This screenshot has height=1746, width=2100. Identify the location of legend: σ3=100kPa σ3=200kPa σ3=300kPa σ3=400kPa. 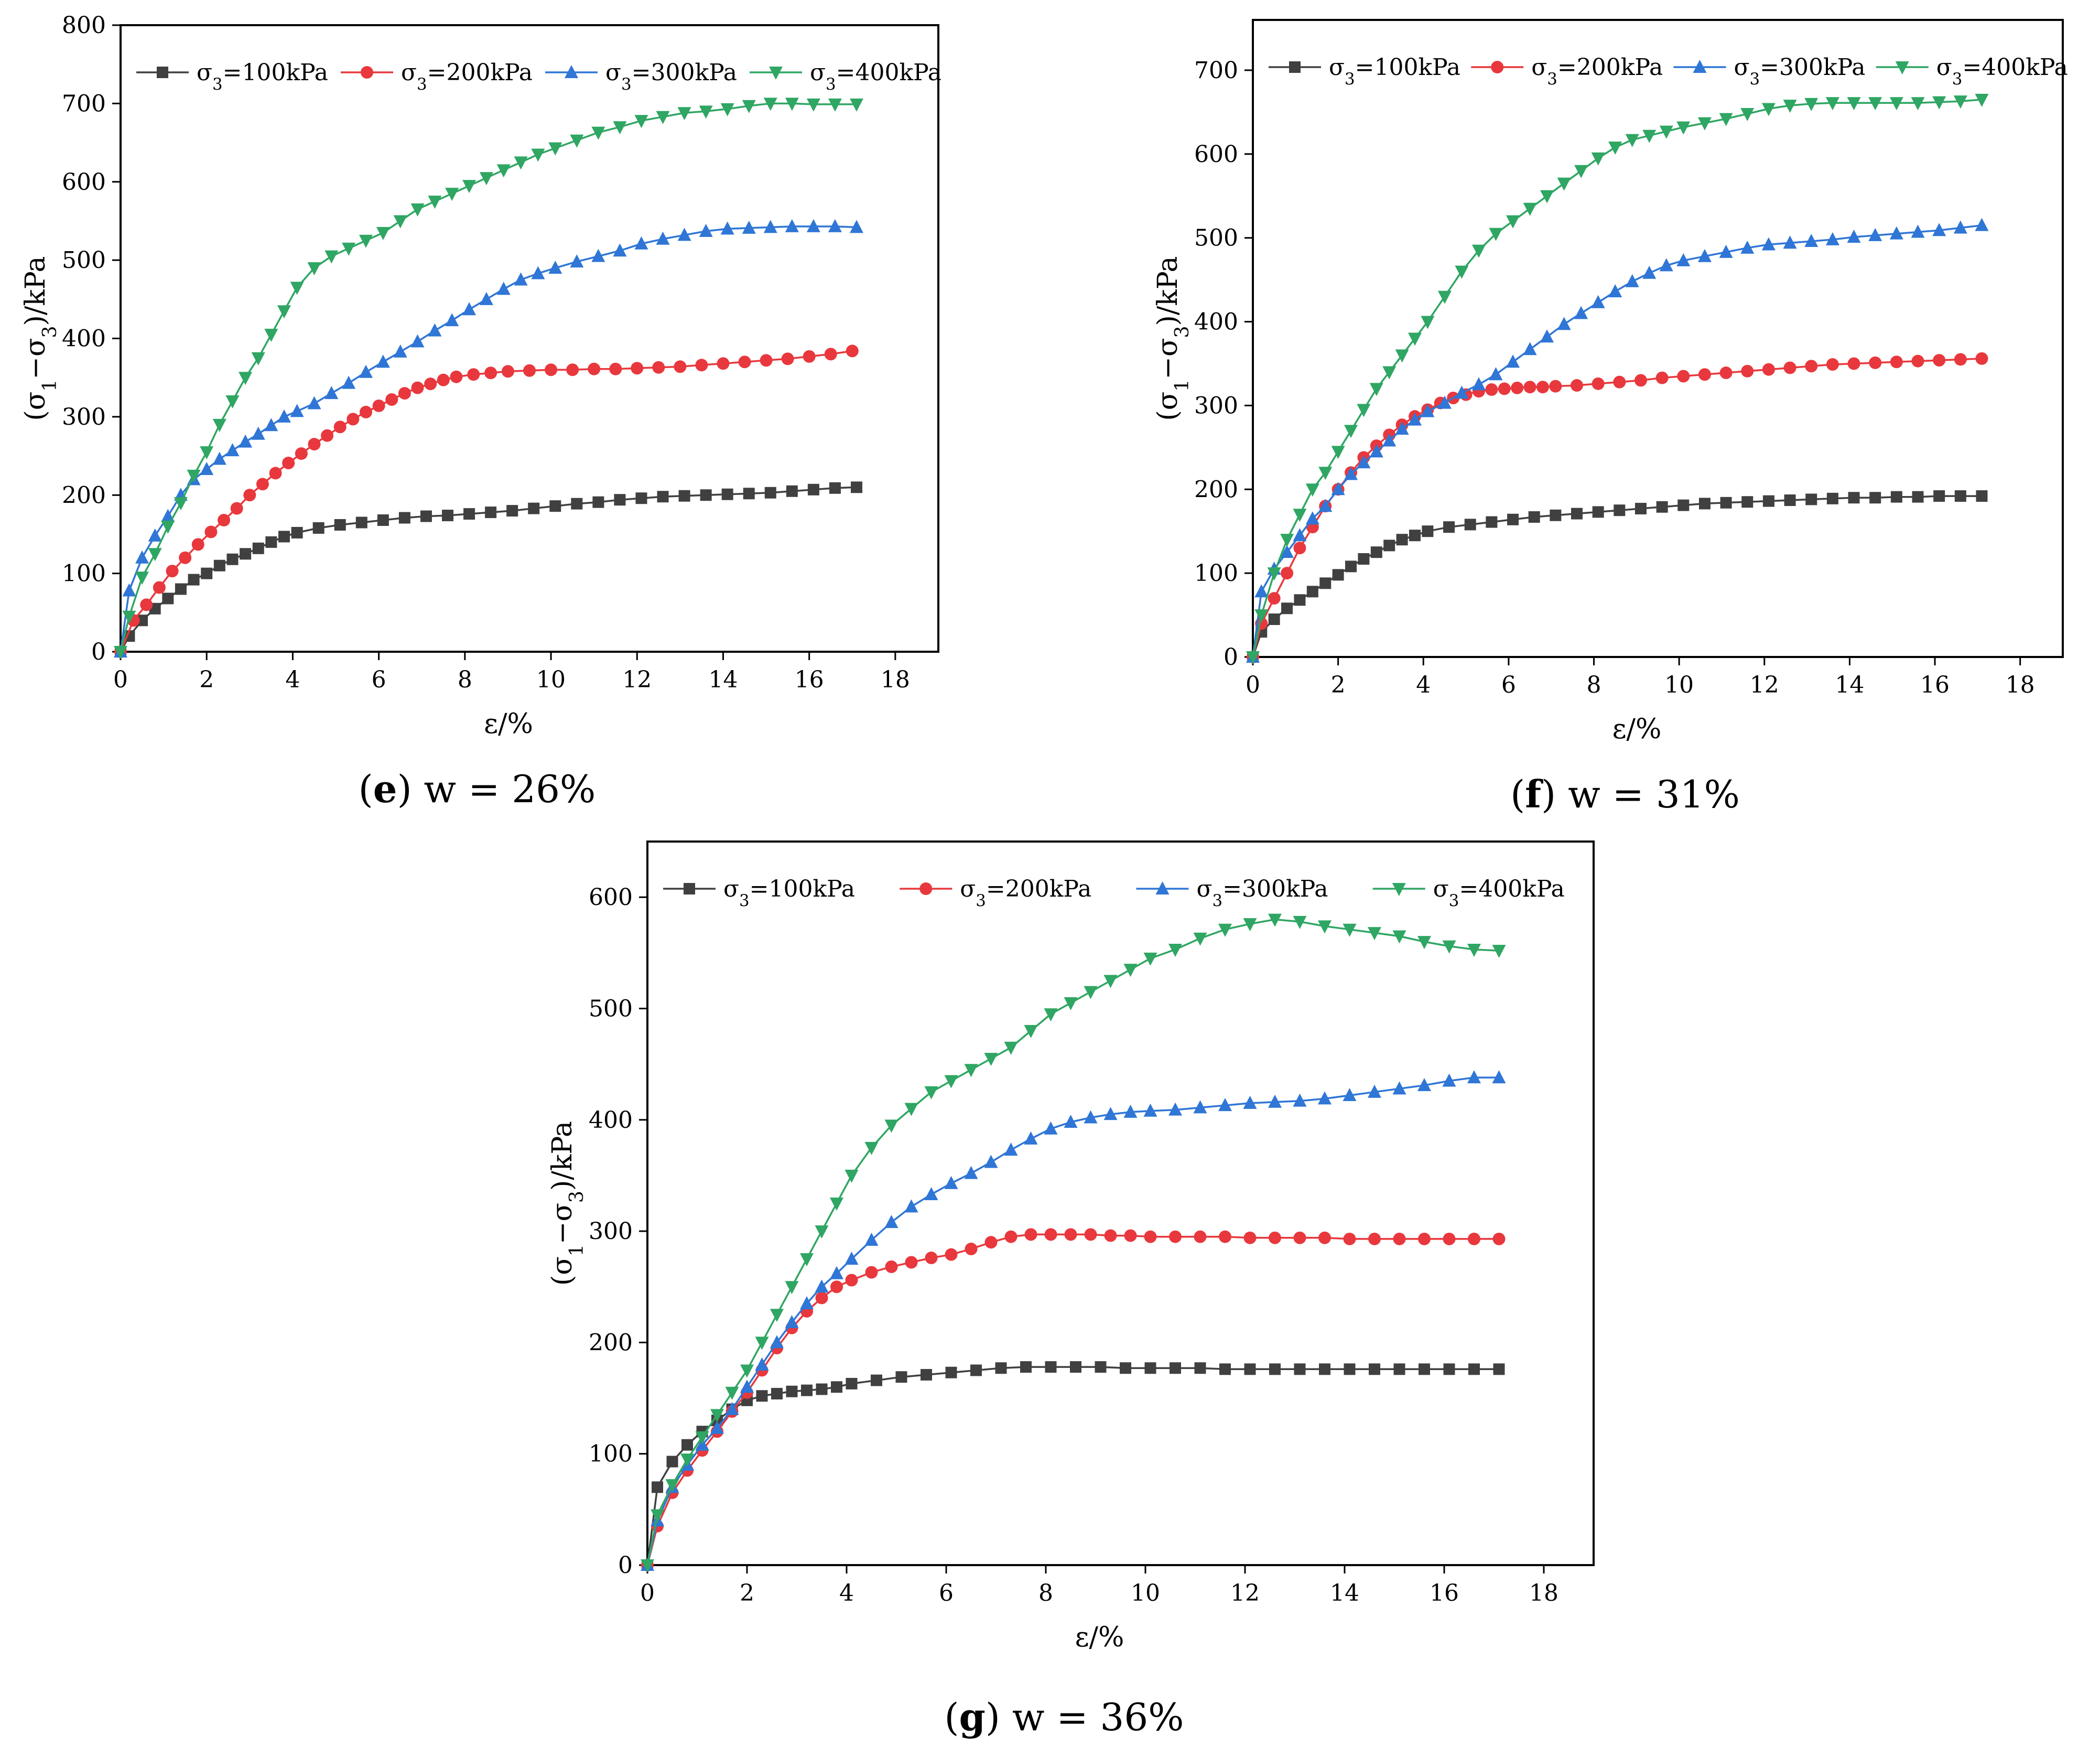
(538, 76).